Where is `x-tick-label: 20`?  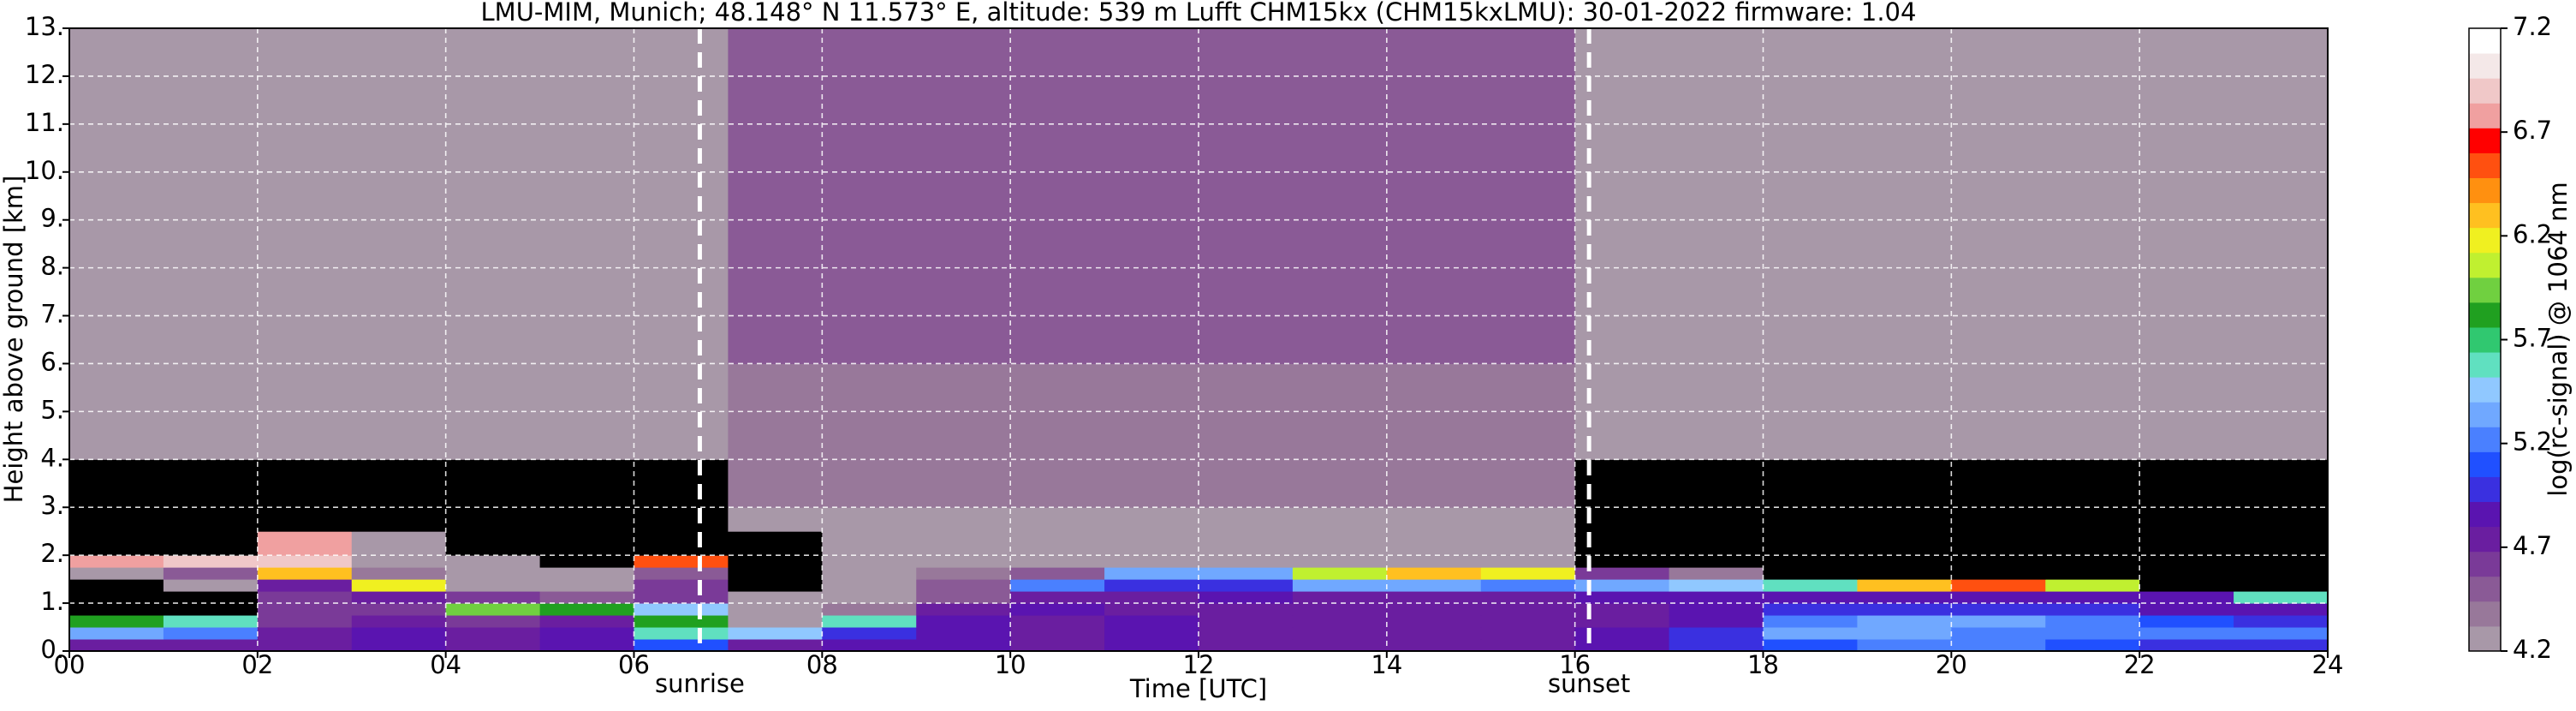 x-tick-label: 20 is located at coordinates (1951, 665).